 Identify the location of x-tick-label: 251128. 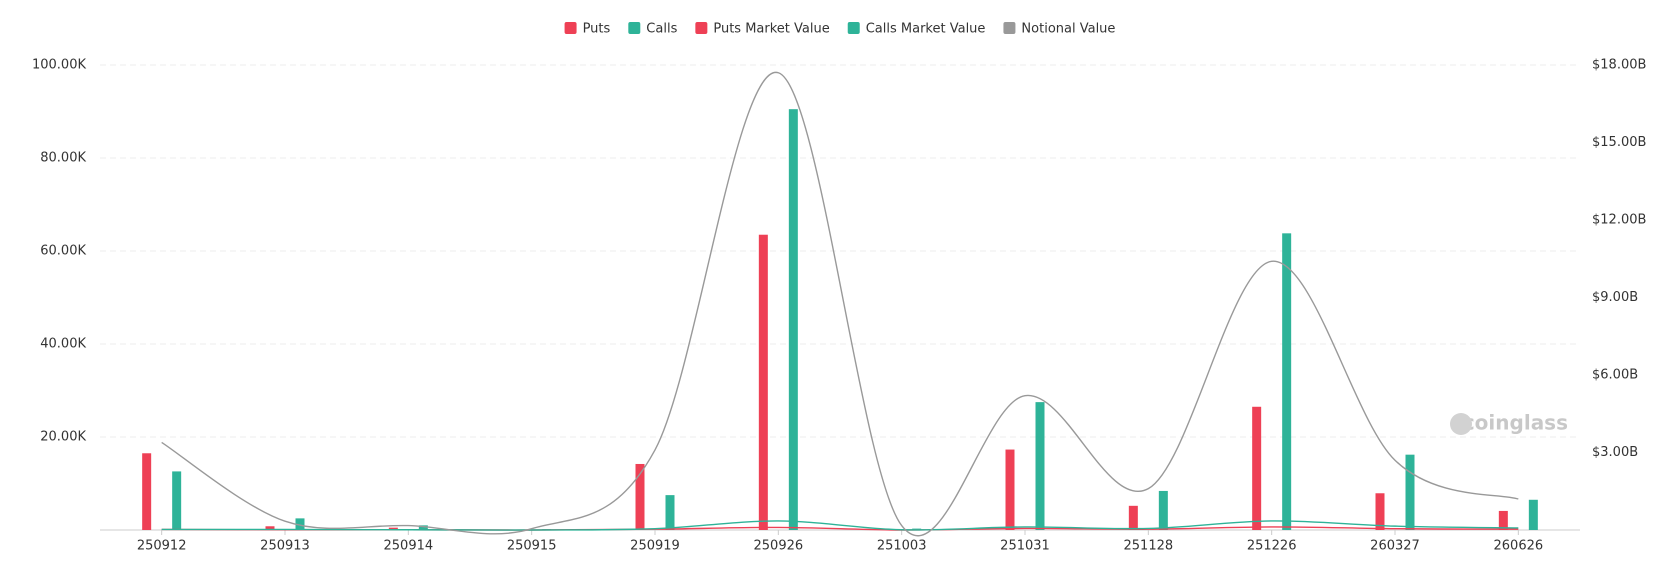
(1149, 546).